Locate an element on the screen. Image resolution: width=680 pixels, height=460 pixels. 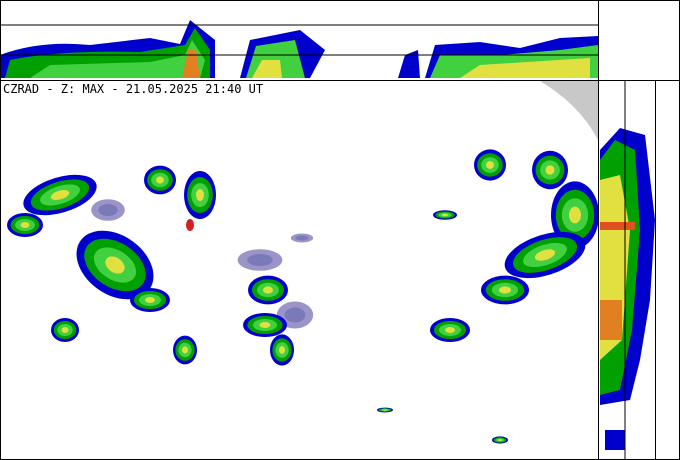
right-projection is located at coordinates (627, 270).